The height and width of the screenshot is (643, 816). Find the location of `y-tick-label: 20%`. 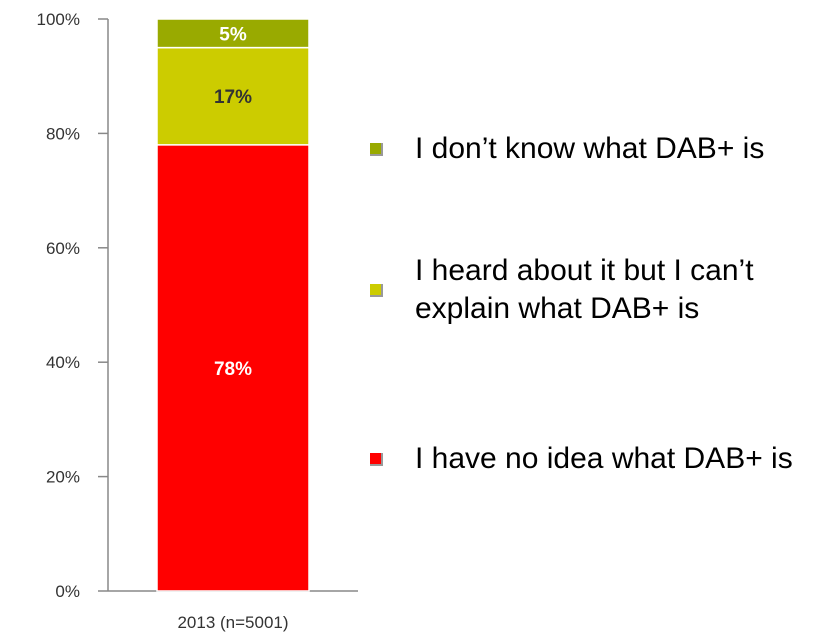

y-tick-label: 20% is located at coordinates (63, 477).